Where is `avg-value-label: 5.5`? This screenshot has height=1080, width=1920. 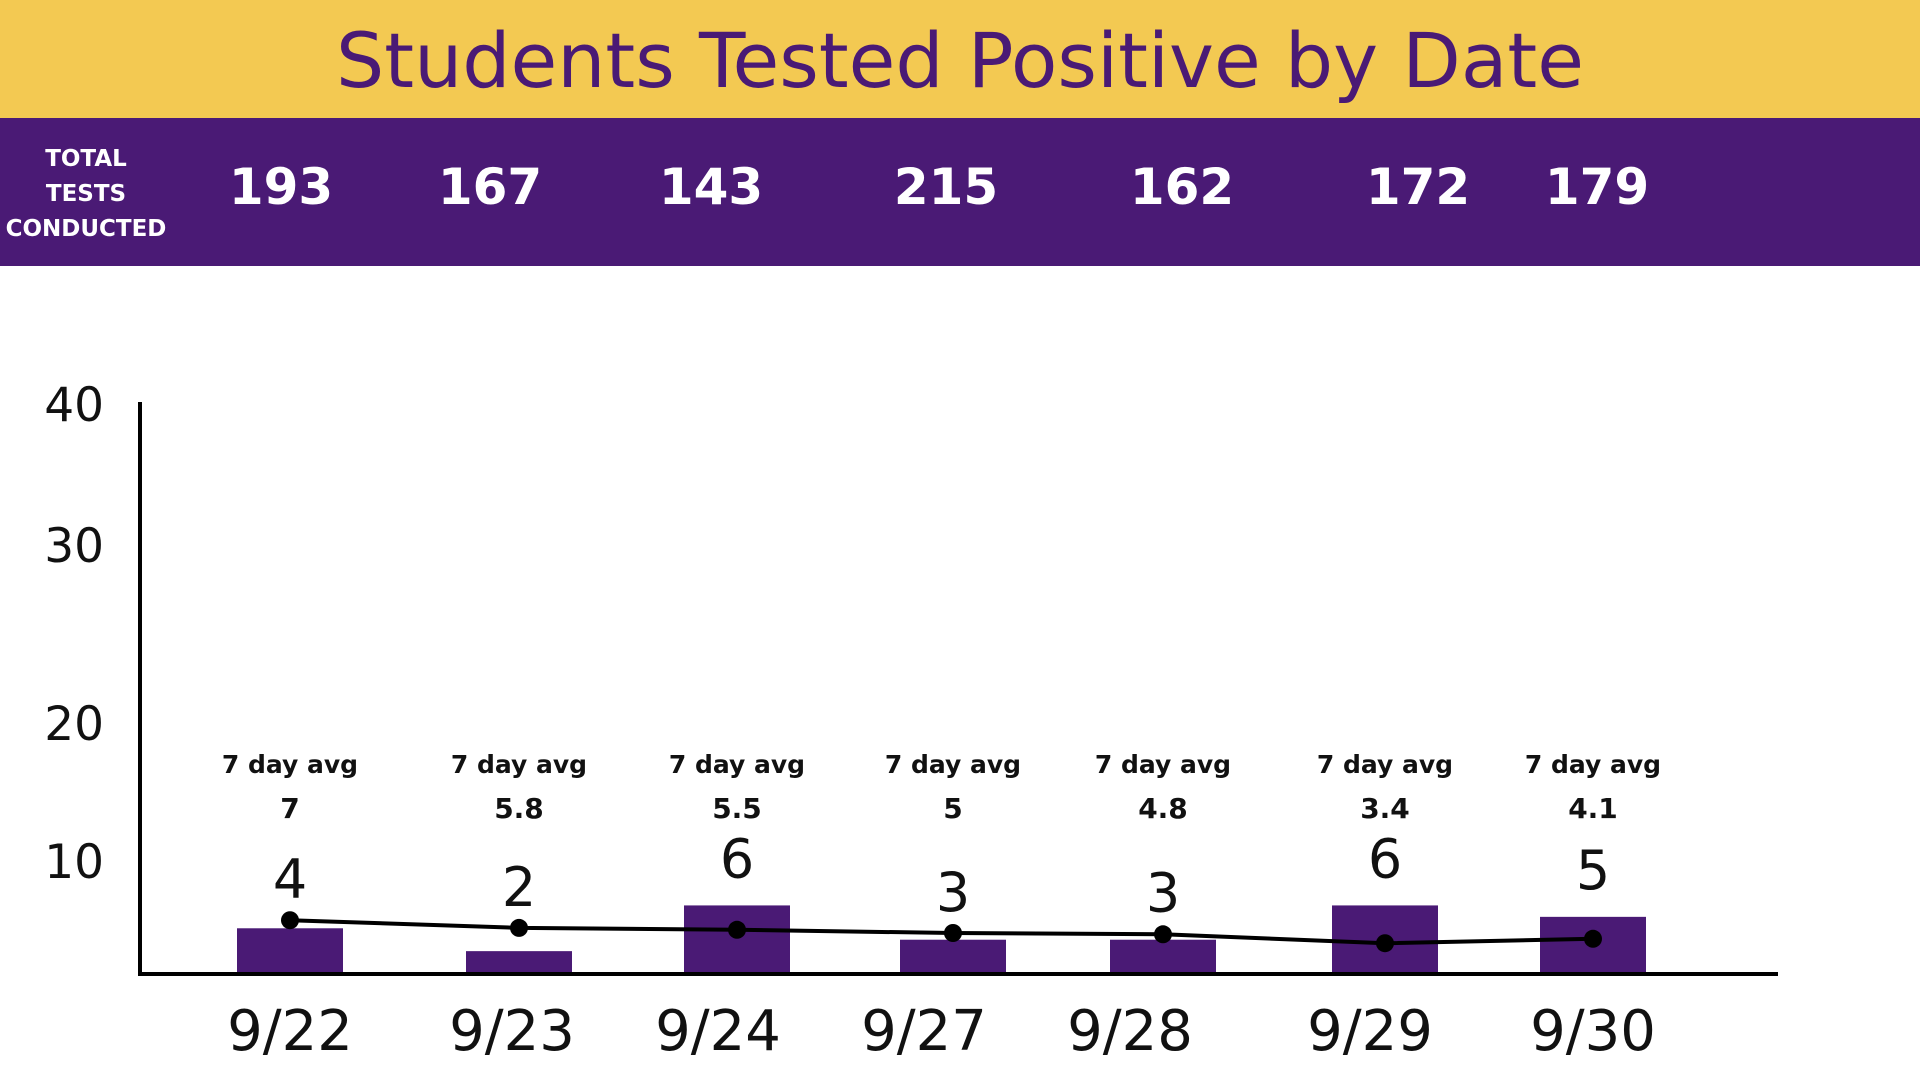
avg-value-label: 5.5 is located at coordinates (737, 808).